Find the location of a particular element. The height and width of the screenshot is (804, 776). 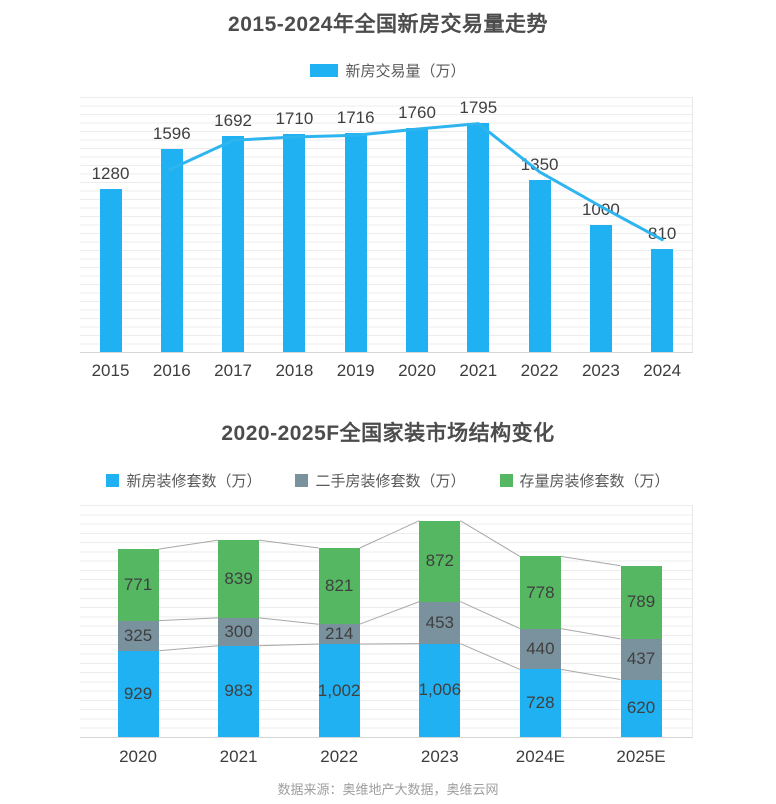

segment-value-label: 771 is located at coordinates (138, 584).